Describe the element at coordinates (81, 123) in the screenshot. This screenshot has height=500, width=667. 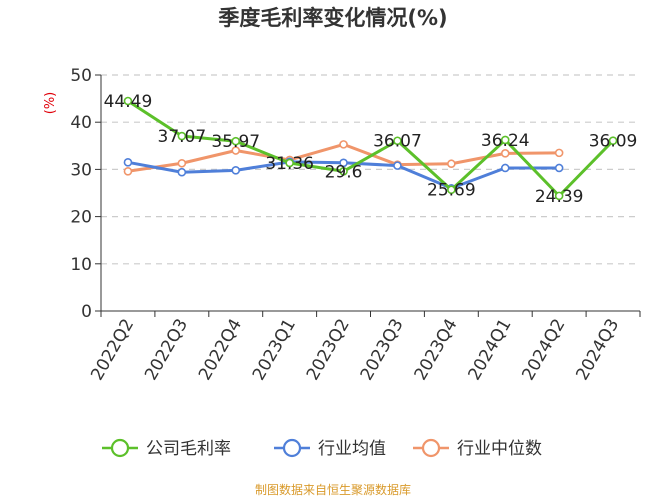
I see `y-tick-label: 40` at that location.